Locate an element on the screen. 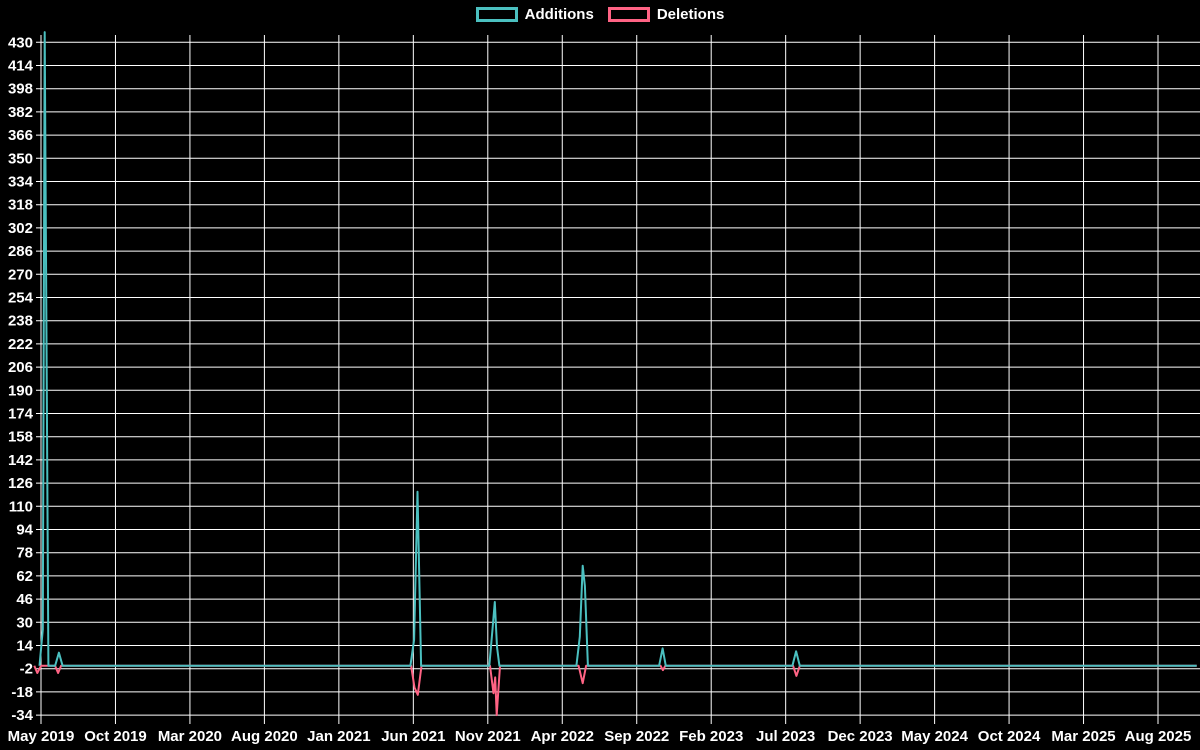 This screenshot has width=1200, height=750. y-tick-label: 318 is located at coordinates (20, 205).